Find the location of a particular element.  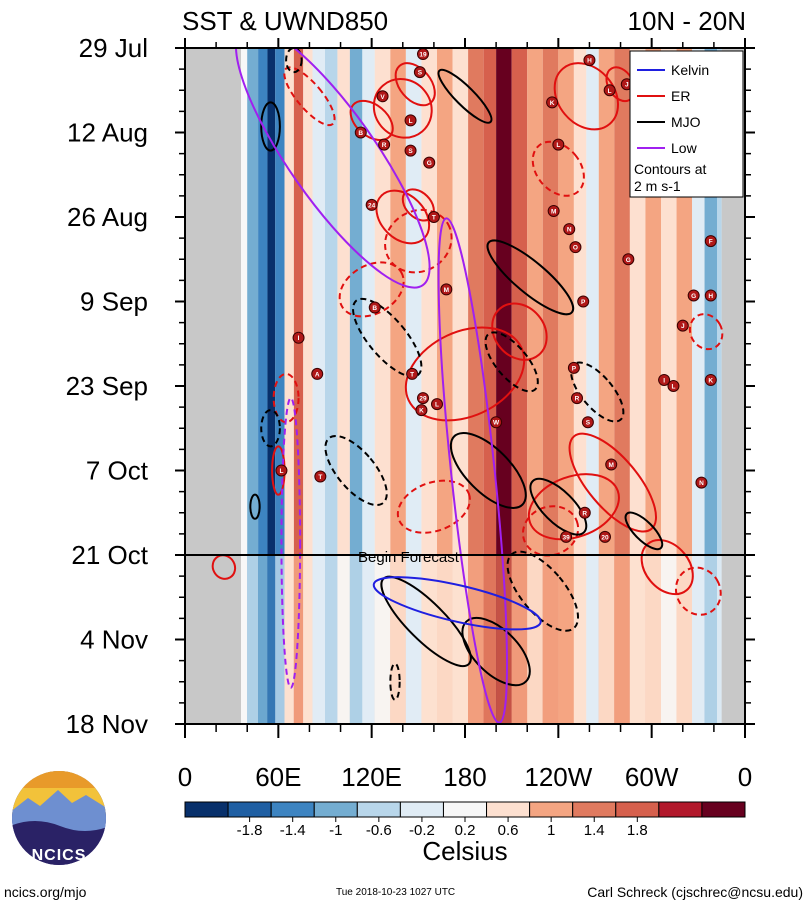

storm-marker-8: 24 is located at coordinates (371, 204).